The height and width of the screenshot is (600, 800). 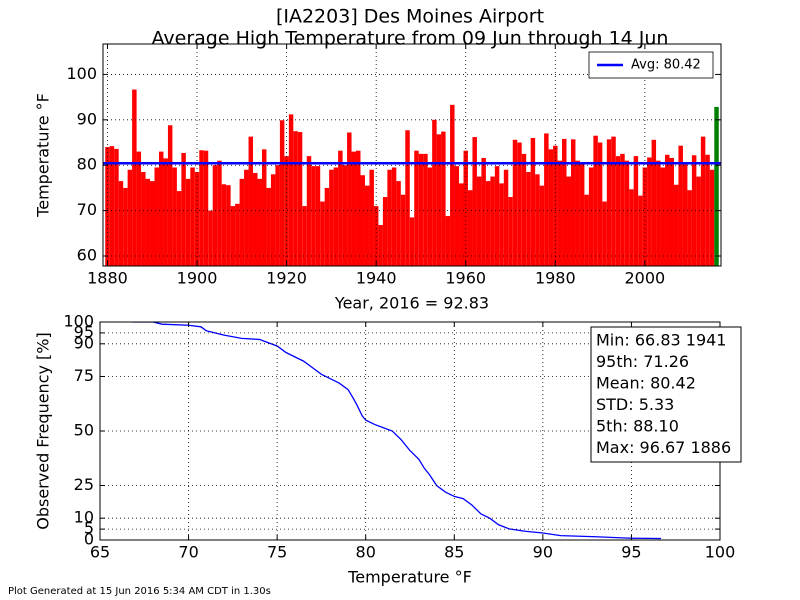 What do you see at coordinates (465, 278) in the screenshot?
I see `x-tick-label: 1960` at bounding box center [465, 278].